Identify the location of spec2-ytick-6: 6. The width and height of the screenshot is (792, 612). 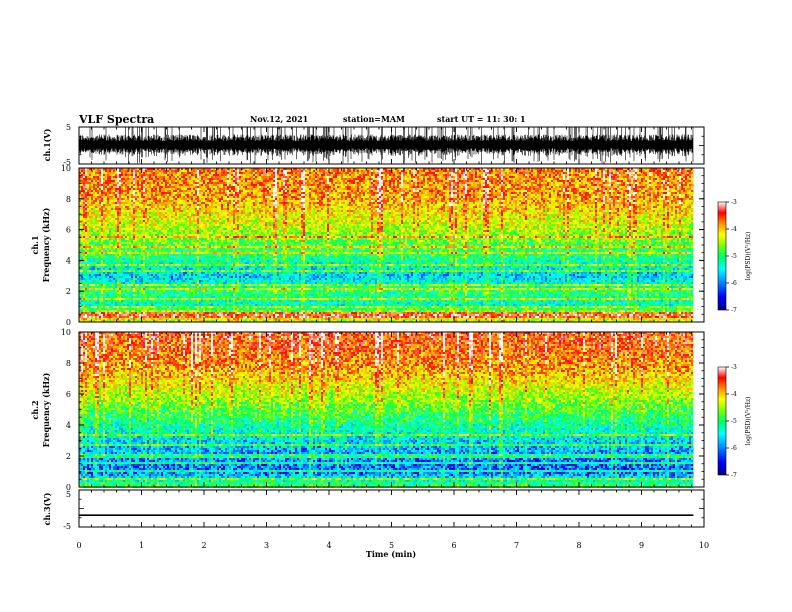
(68, 394).